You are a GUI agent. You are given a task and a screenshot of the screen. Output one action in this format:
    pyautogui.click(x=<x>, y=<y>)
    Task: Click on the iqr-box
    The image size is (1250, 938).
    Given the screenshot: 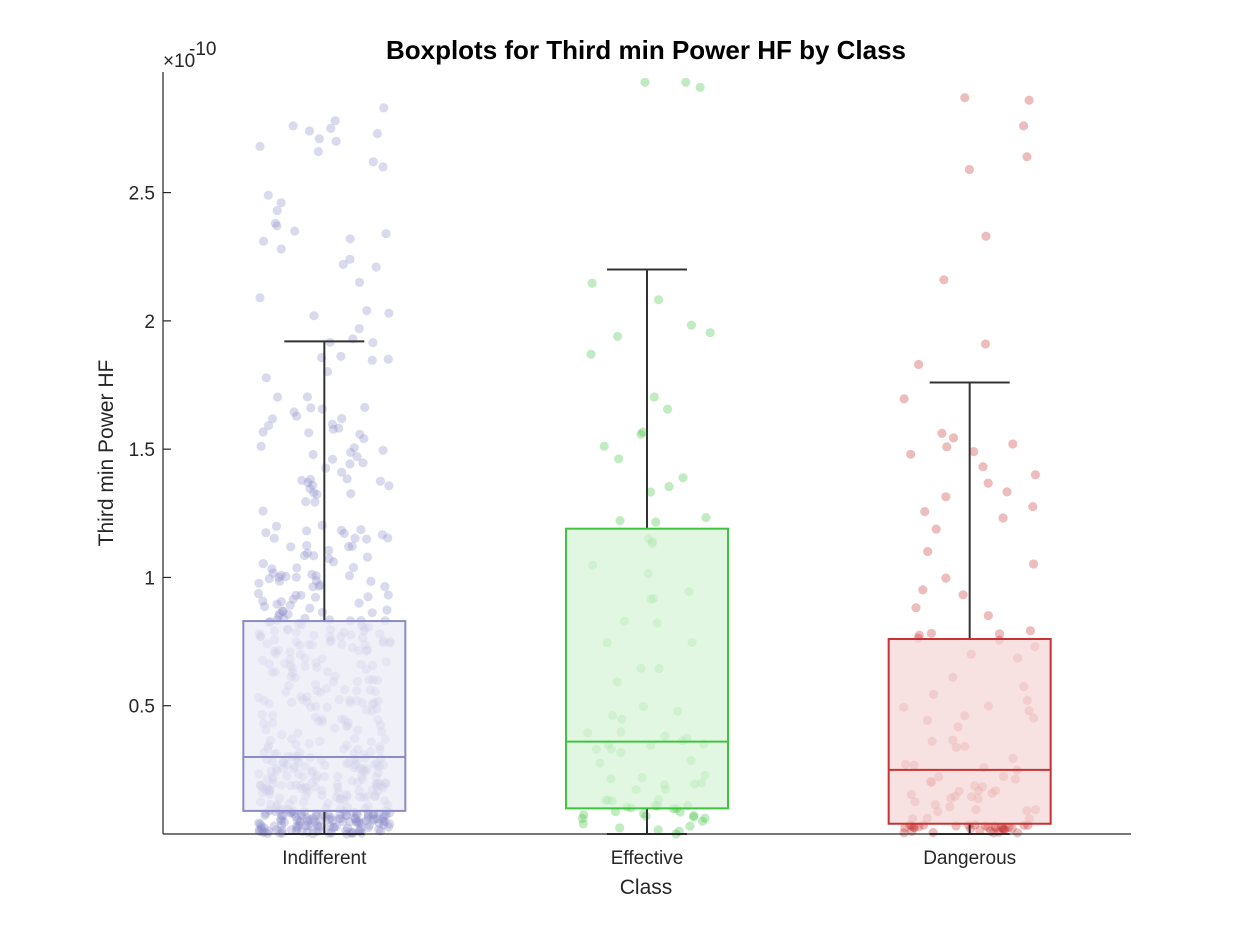 What is the action you would take?
    pyautogui.click(x=324, y=716)
    